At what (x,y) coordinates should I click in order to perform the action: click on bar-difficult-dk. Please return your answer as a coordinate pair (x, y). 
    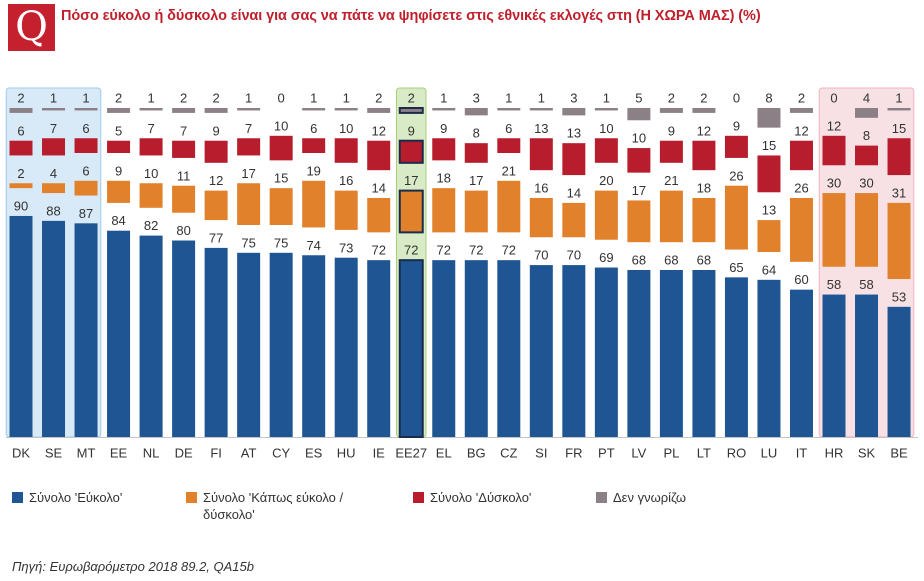
    Looking at the image, I should click on (21, 148).